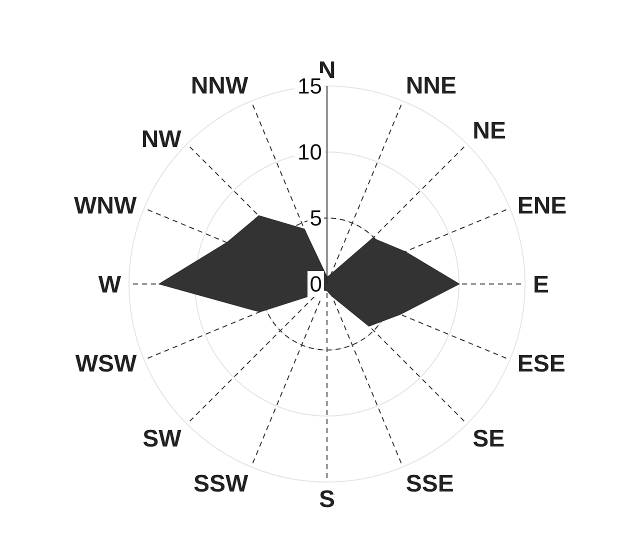 The height and width of the screenshot is (547, 617). What do you see at coordinates (106, 364) in the screenshot?
I see `spoke-label: WSW` at bounding box center [106, 364].